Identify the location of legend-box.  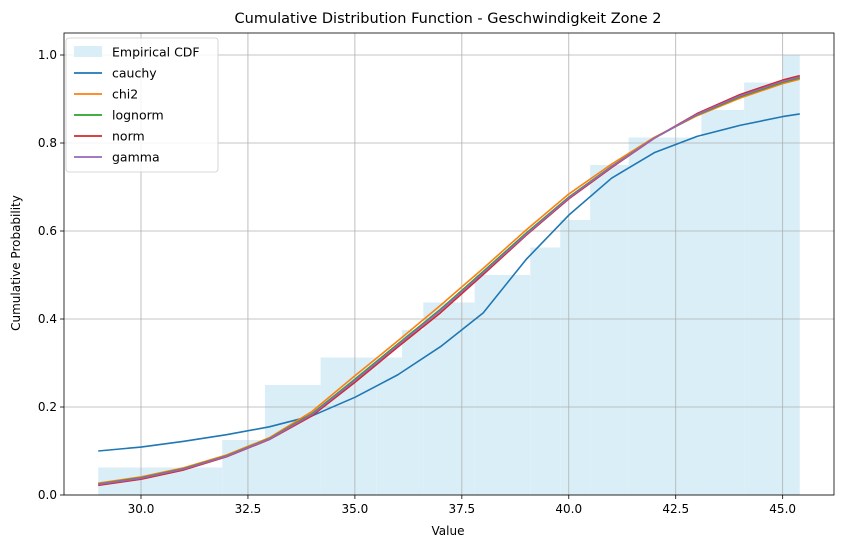
(142, 105).